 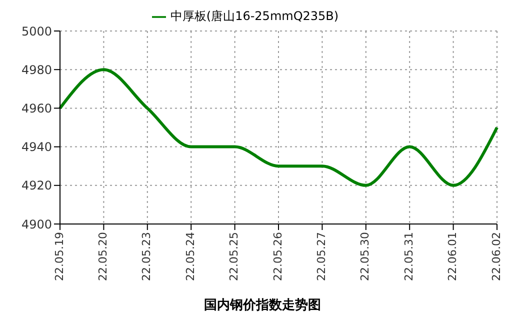 What do you see at coordinates (36, 185) in the screenshot?
I see `y-tick-label: 4920` at bounding box center [36, 185].